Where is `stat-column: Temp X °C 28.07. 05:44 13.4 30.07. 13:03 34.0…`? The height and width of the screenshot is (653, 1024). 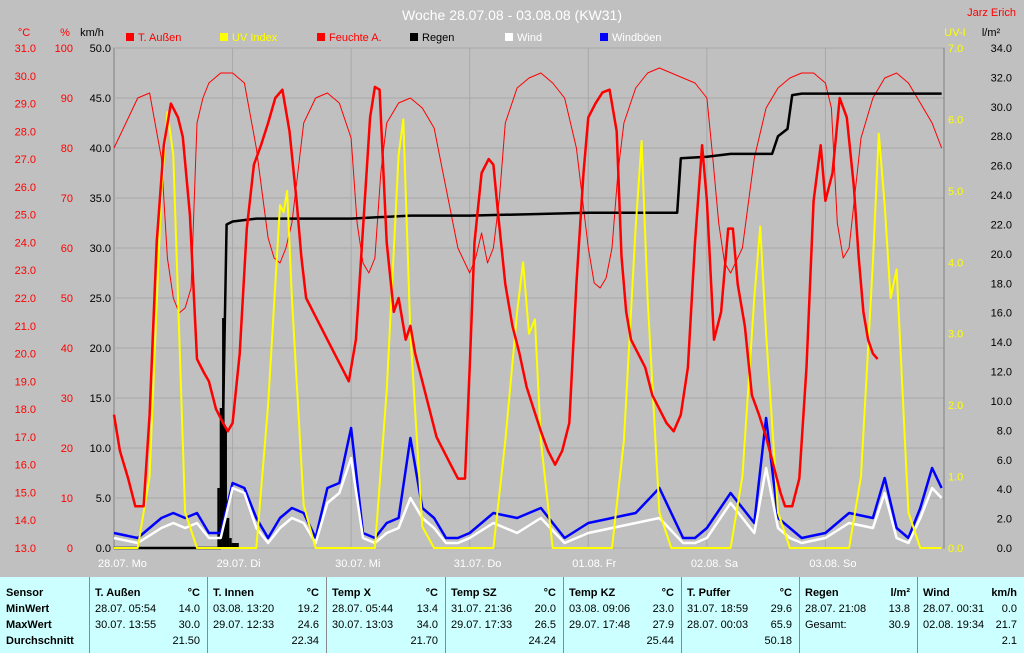
stat-column: Temp X °C 28.07. 05:44 13.4 30.07. 13:03 34.0… is located at coordinates (386, 615).